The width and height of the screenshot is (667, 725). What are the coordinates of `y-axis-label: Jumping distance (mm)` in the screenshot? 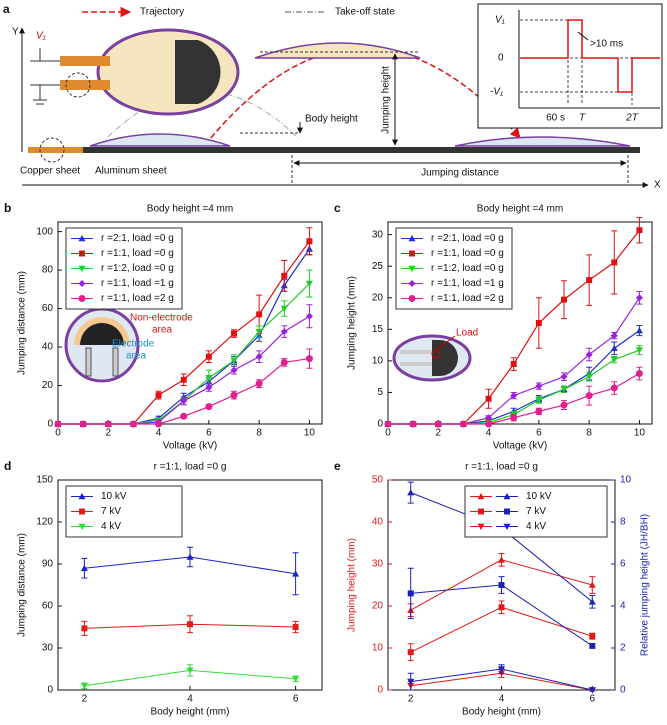 It's located at (22, 585).